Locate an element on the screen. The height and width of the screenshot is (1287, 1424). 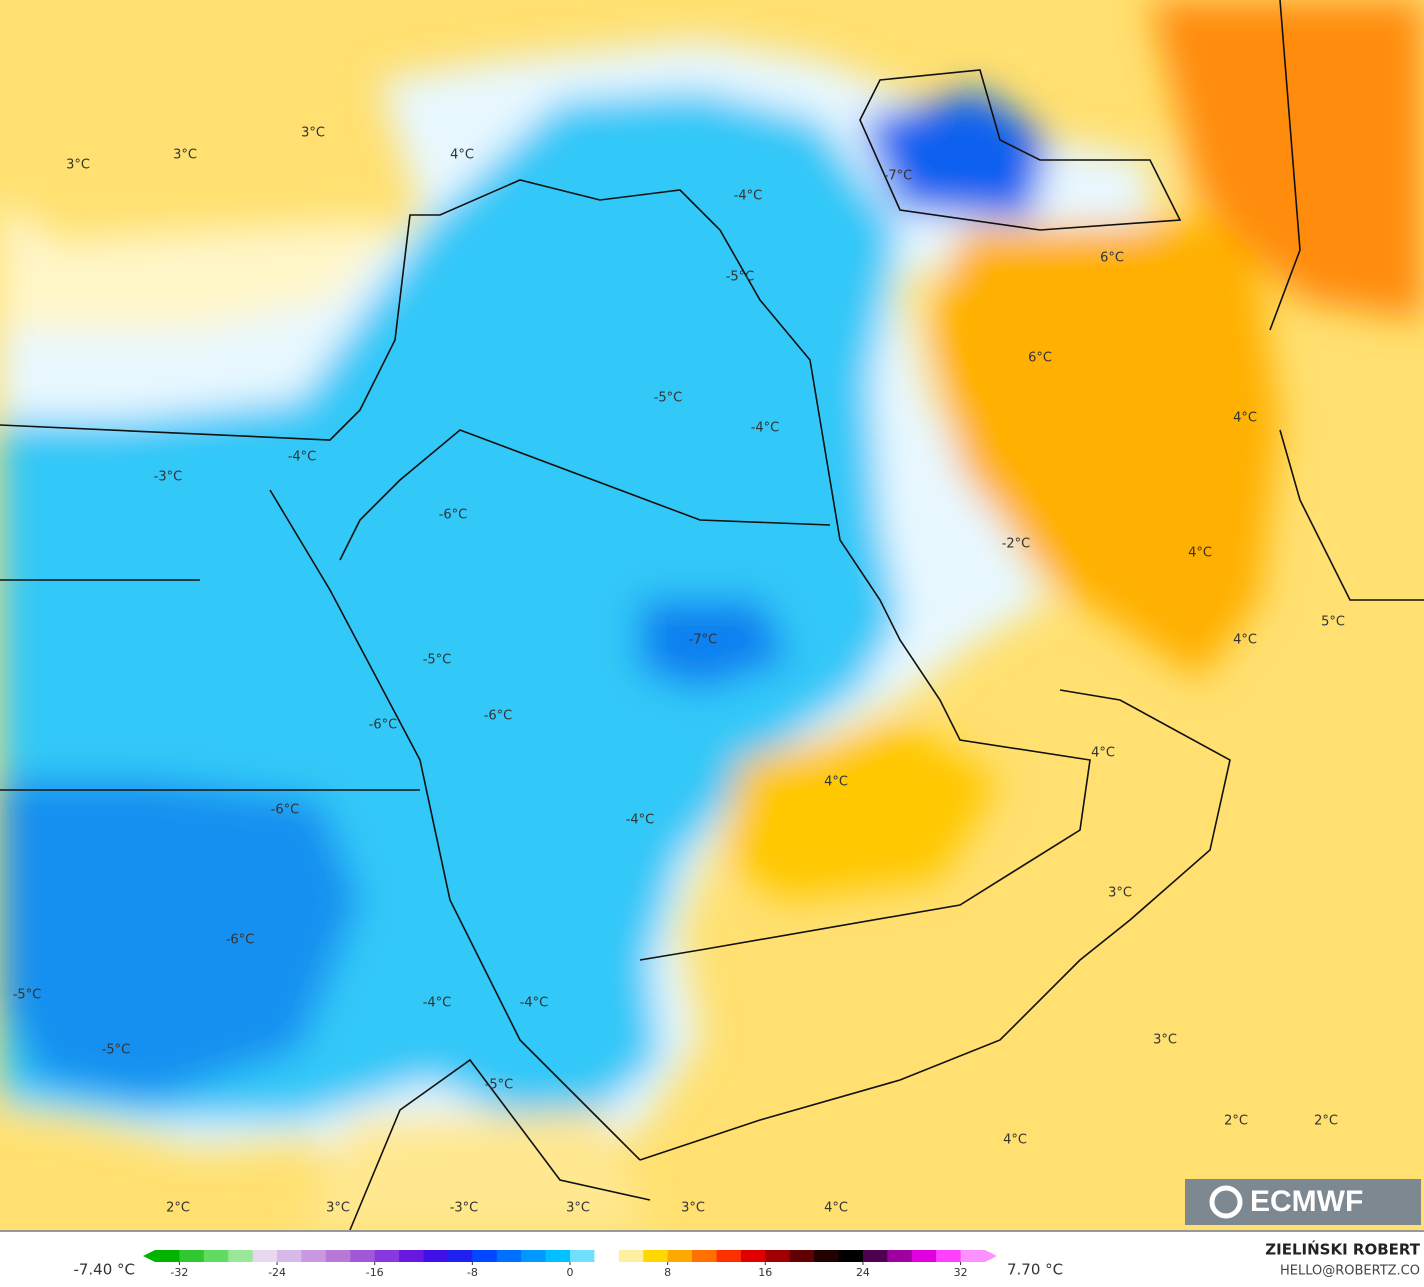
colorbar-tick-label: 8 is located at coordinates (667, 1272).